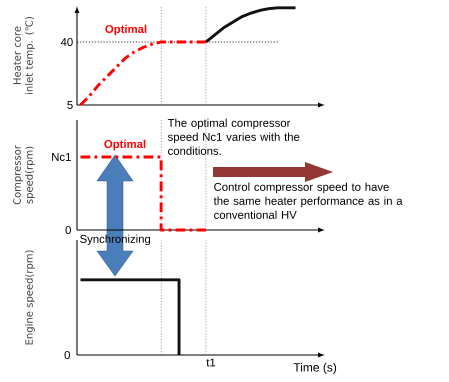  I want to click on text: The optimal compressor speed Nc1 varies with the conditions., so click(234, 136).